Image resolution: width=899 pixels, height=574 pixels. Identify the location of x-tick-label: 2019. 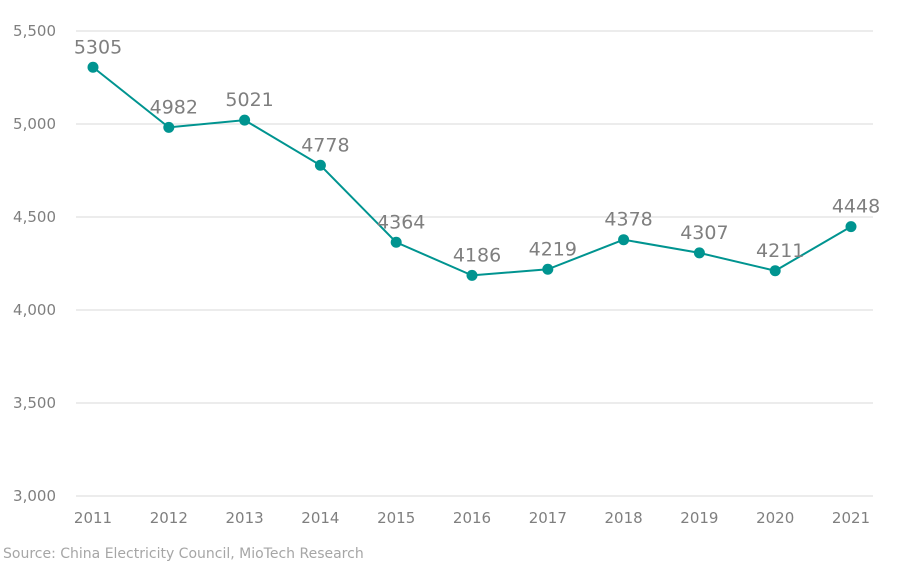
(699, 518).